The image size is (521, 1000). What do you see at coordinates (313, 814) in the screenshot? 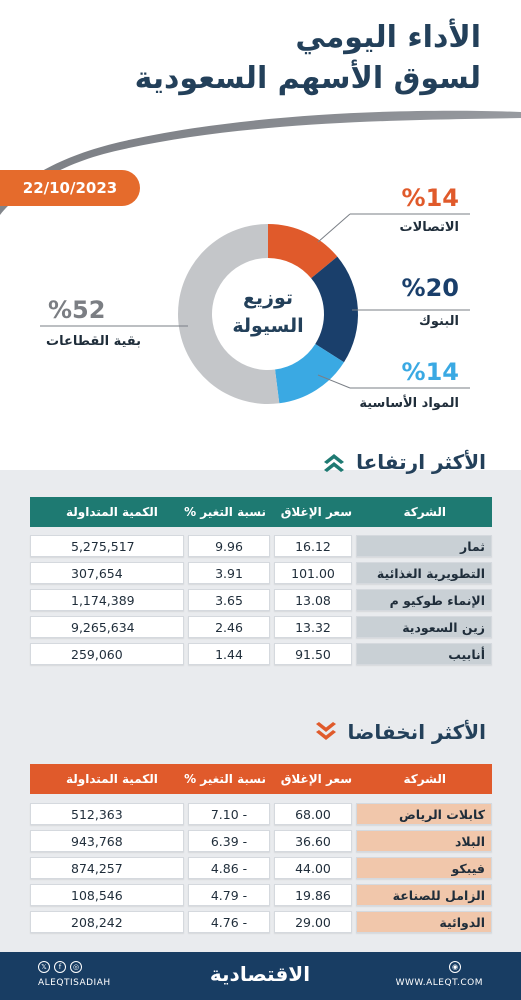
I see `close-cell: 68.00` at bounding box center [313, 814].